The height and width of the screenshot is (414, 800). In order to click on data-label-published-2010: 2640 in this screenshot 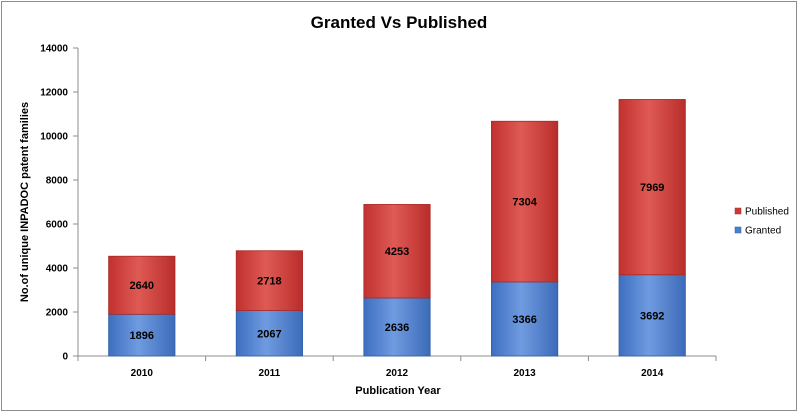, I will do `click(142, 286)`.